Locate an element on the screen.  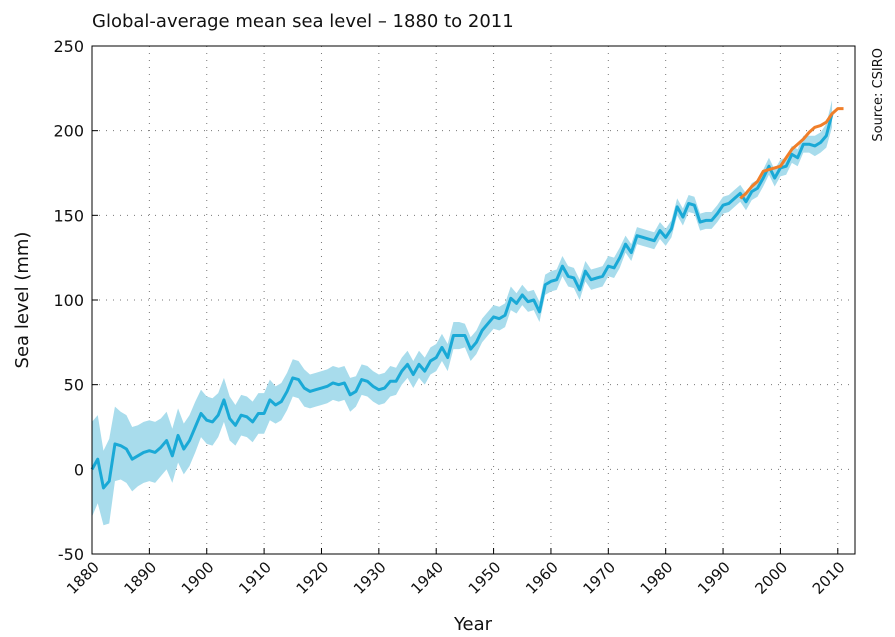
x-tick-label: 1950 is located at coordinates (485, 578).